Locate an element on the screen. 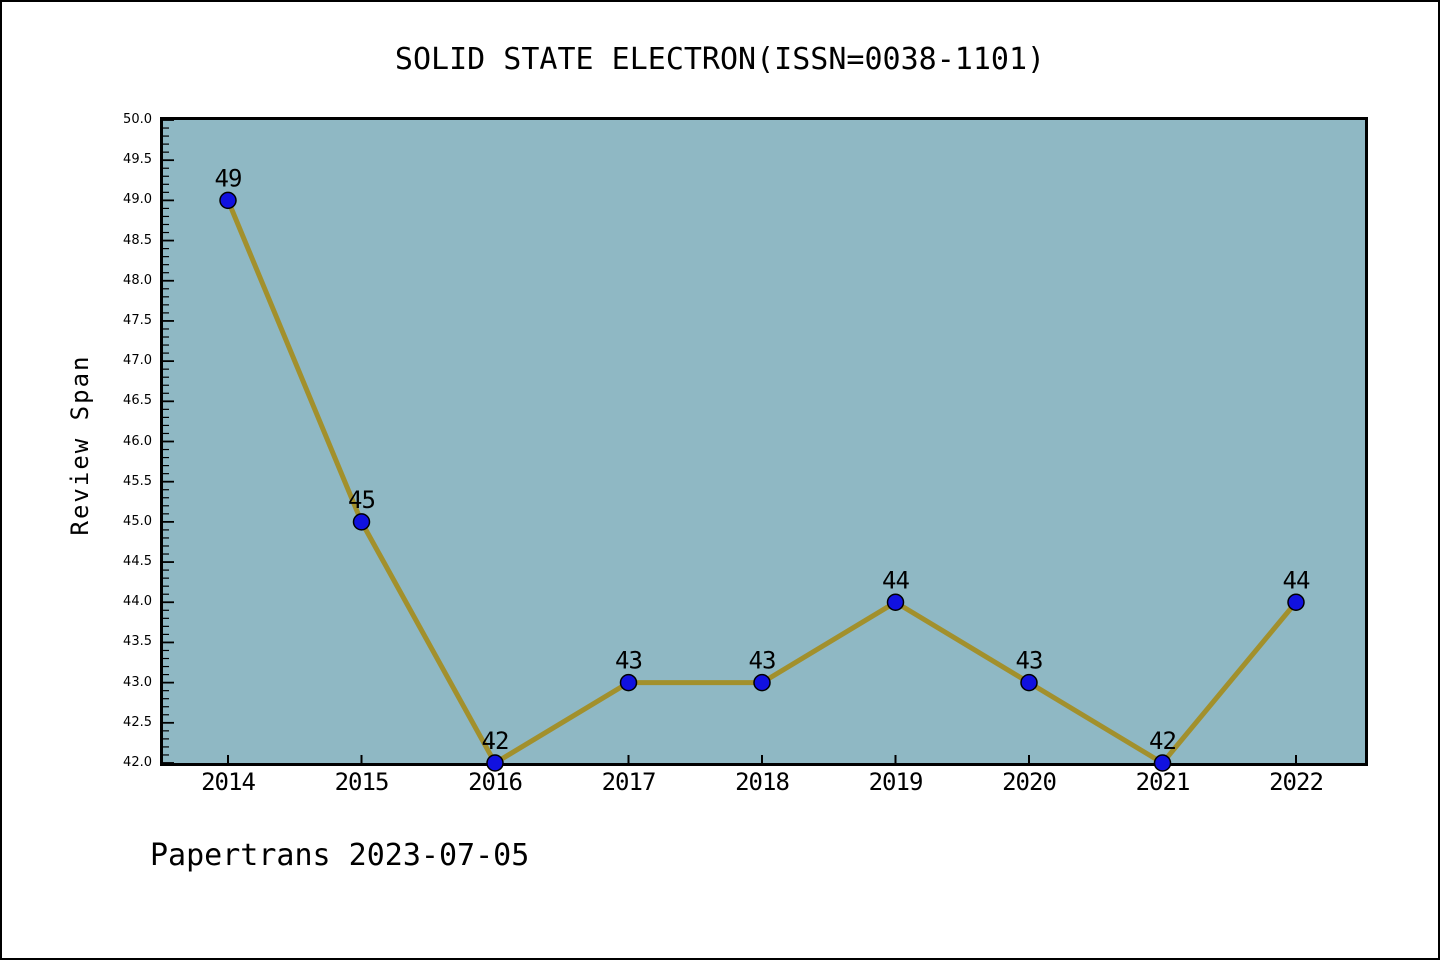  y-tick-label: 49.5 is located at coordinates (137, 160).